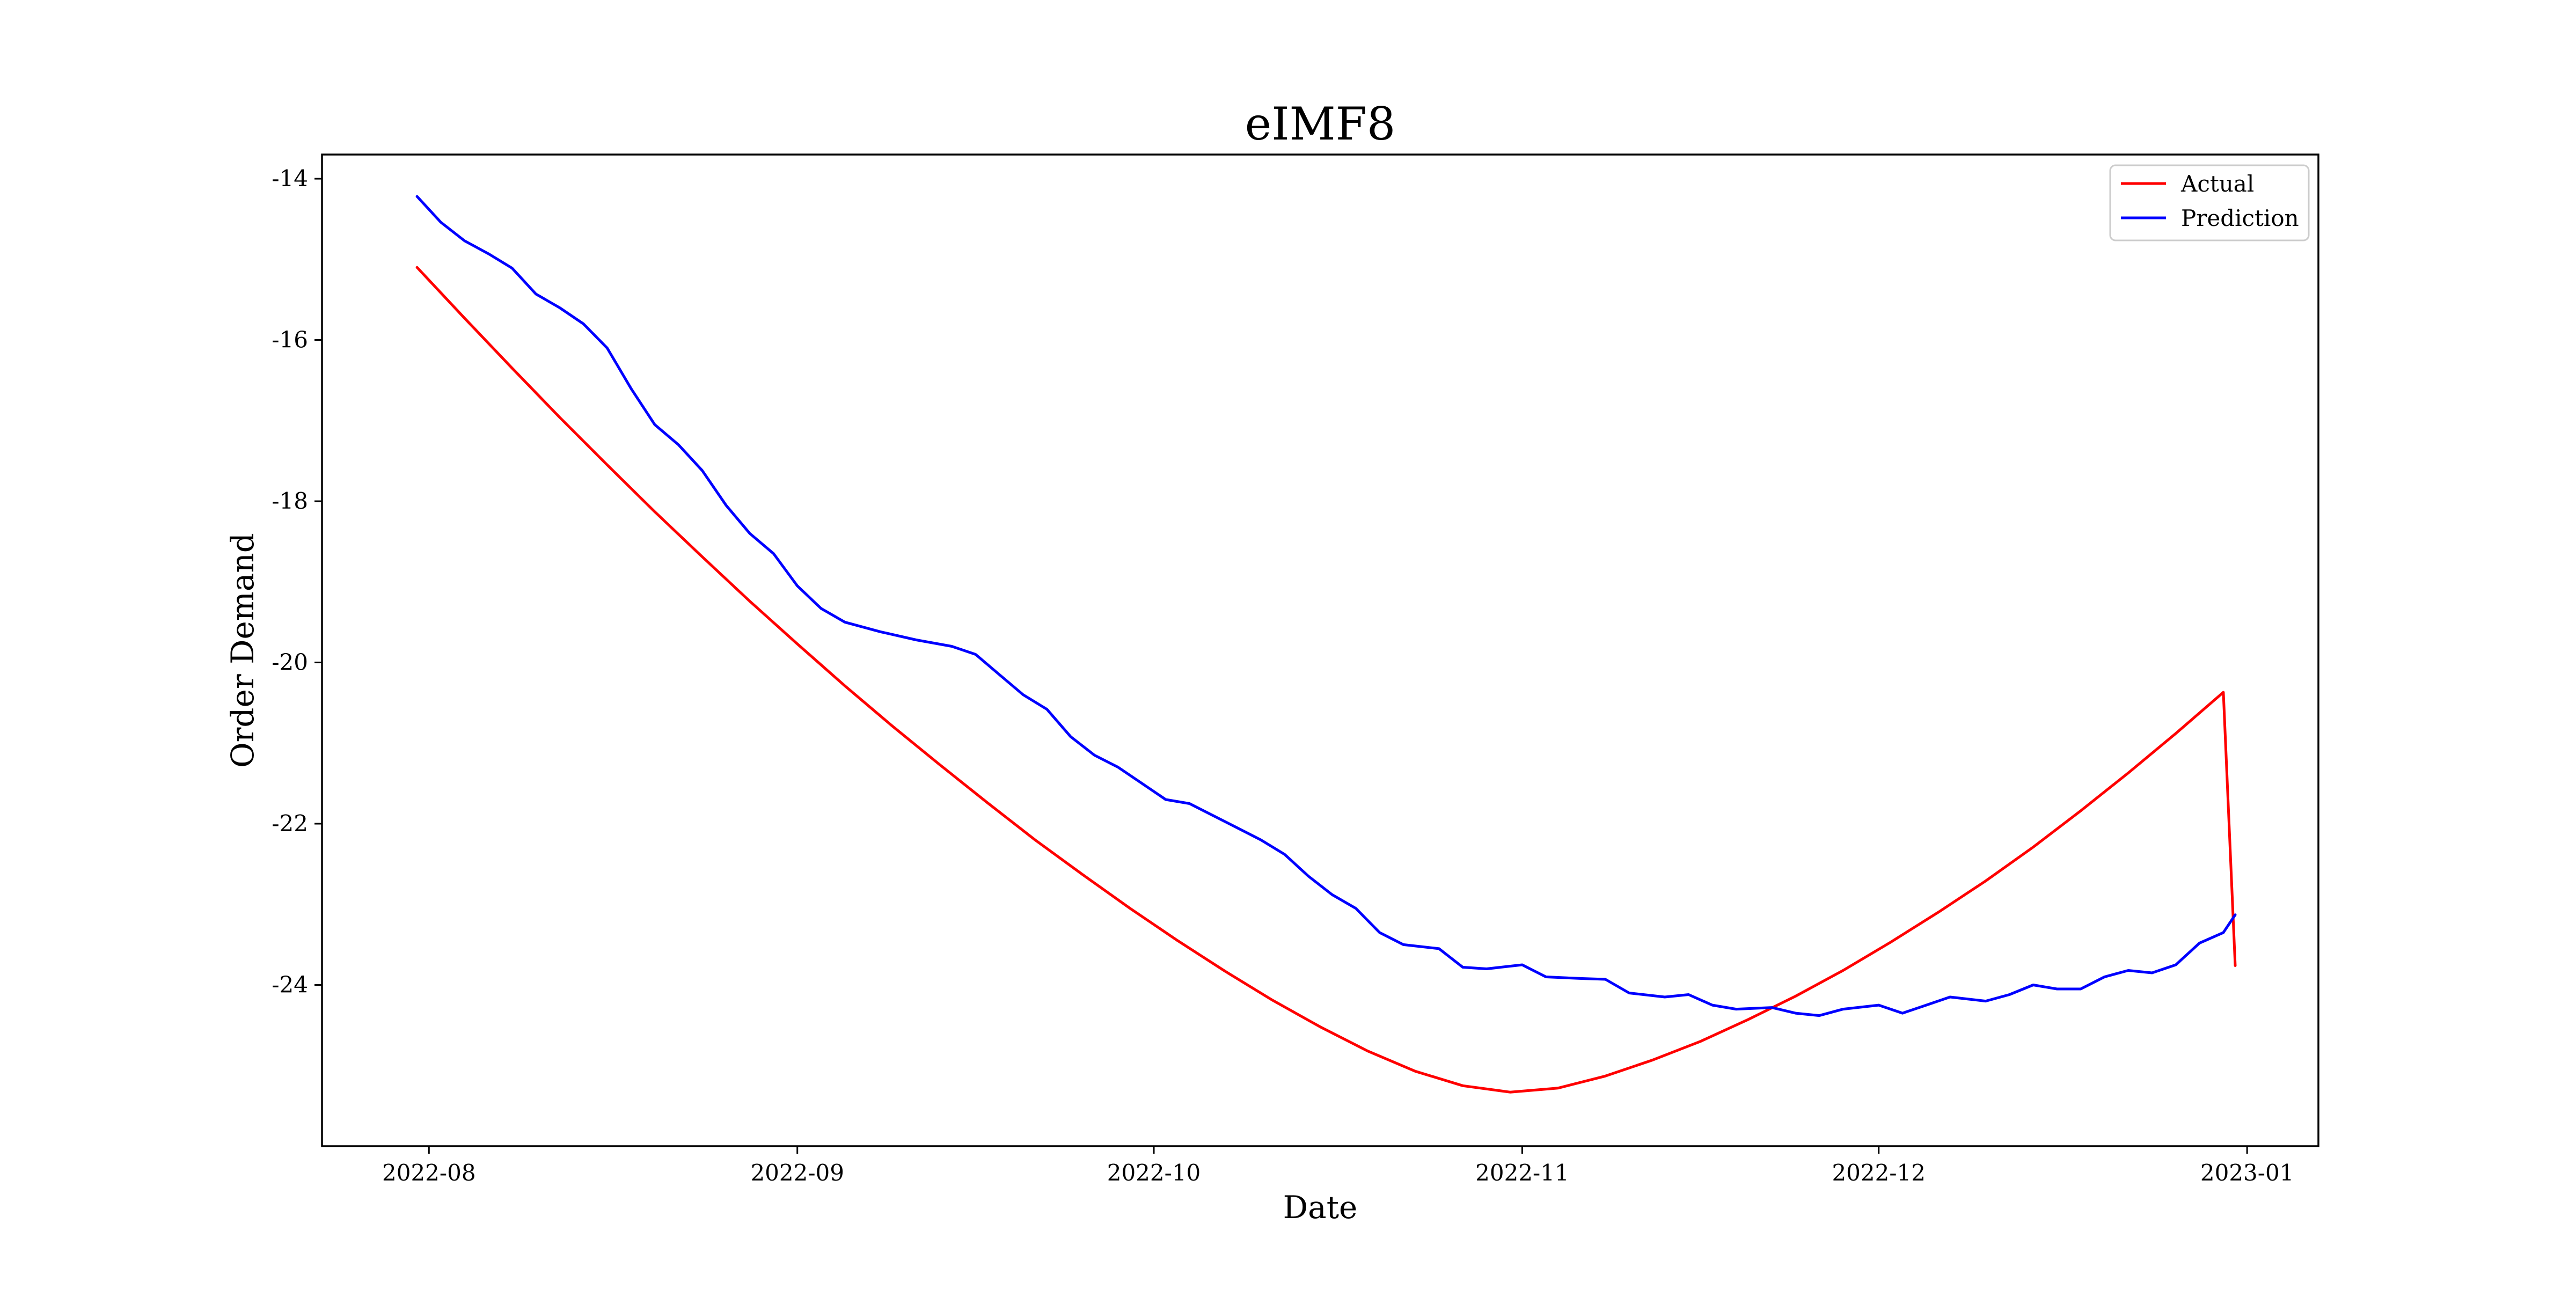 Image resolution: width=2576 pixels, height=1290 pixels. I want to click on x-tick-label: 2022-09, so click(797, 1173).